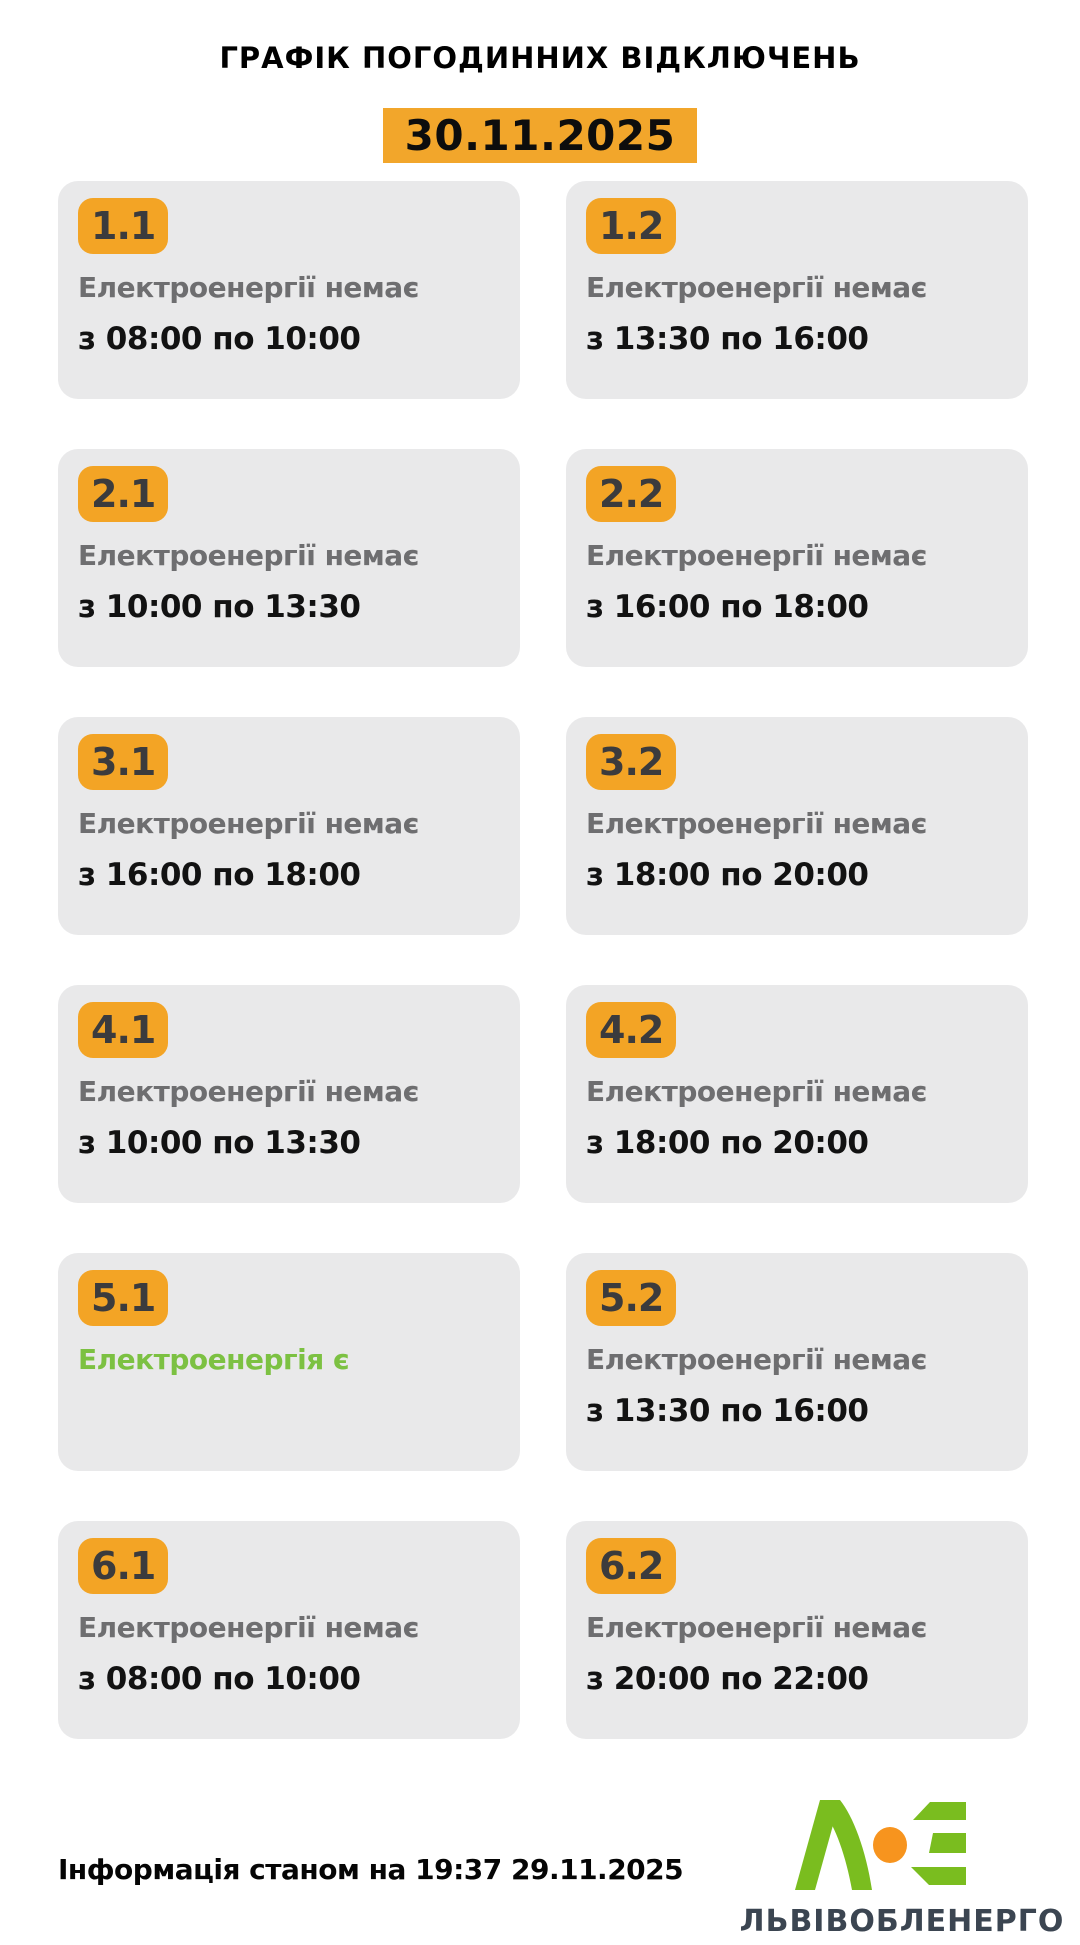 This screenshot has height=1945, width=1080. I want to click on date-badge: 30.11.2025, so click(540, 135).